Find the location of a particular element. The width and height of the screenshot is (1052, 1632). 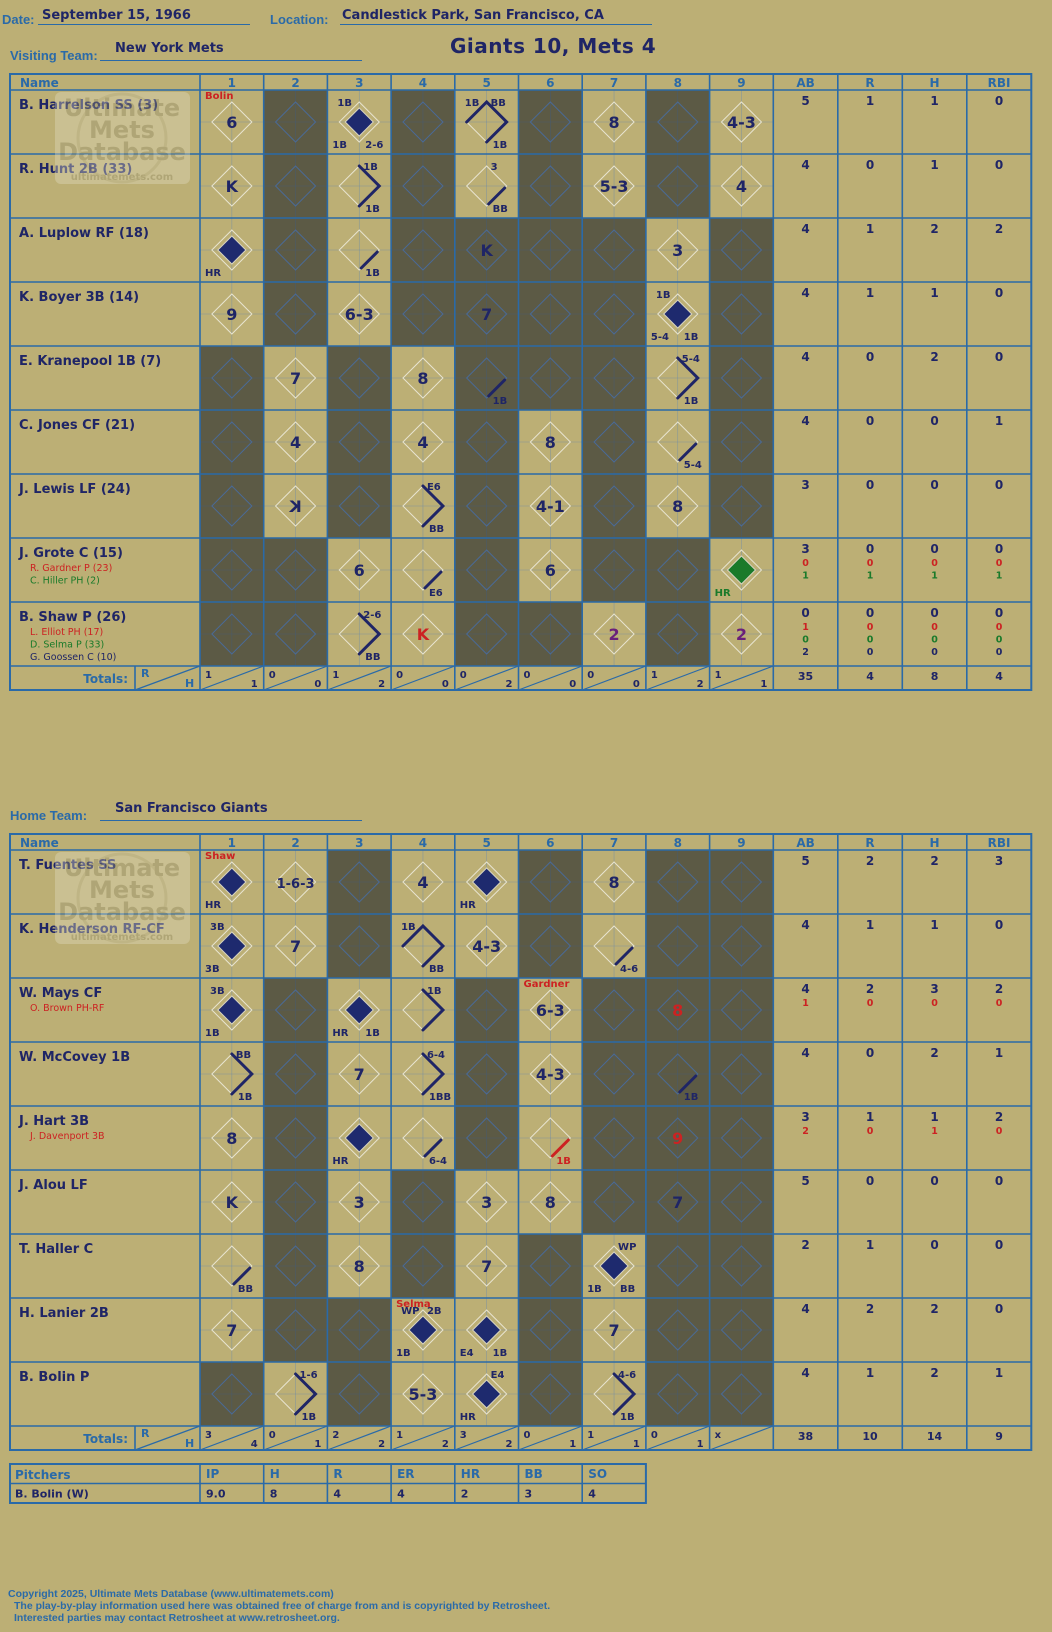

play-result: 8 is located at coordinates (359, 1266).